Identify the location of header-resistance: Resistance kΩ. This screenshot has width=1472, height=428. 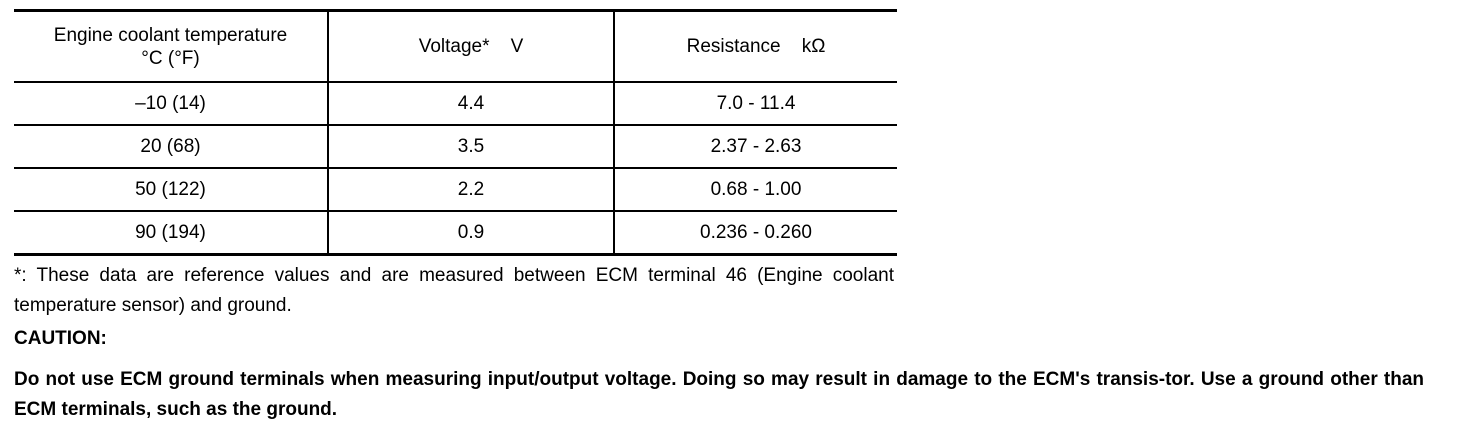
(755, 46).